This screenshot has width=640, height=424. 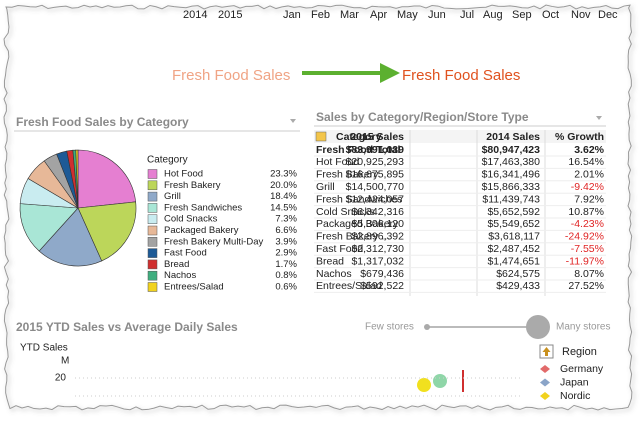 What do you see at coordinates (321, 136) in the screenshot?
I see `search-icon` at bounding box center [321, 136].